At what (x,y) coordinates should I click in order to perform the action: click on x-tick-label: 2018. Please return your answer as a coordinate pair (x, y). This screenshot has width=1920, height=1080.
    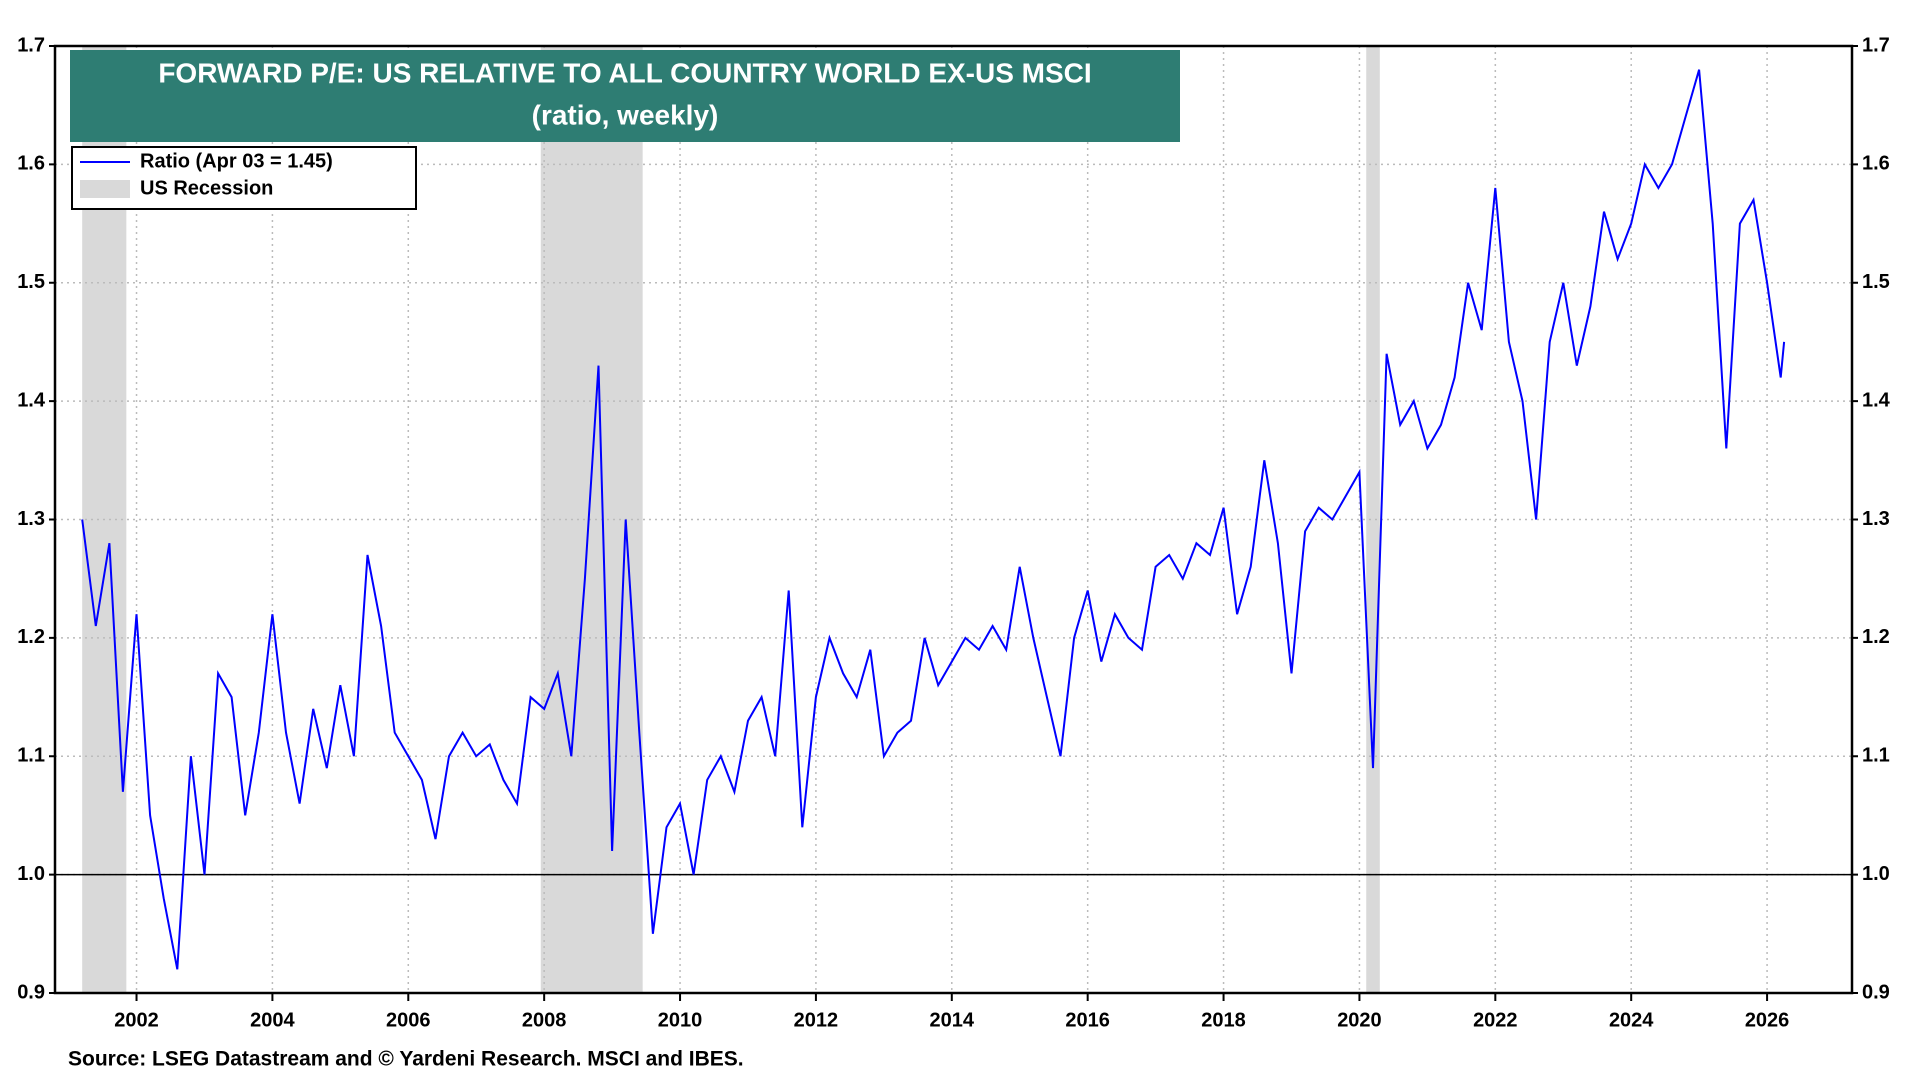
    Looking at the image, I should click on (1223, 1020).